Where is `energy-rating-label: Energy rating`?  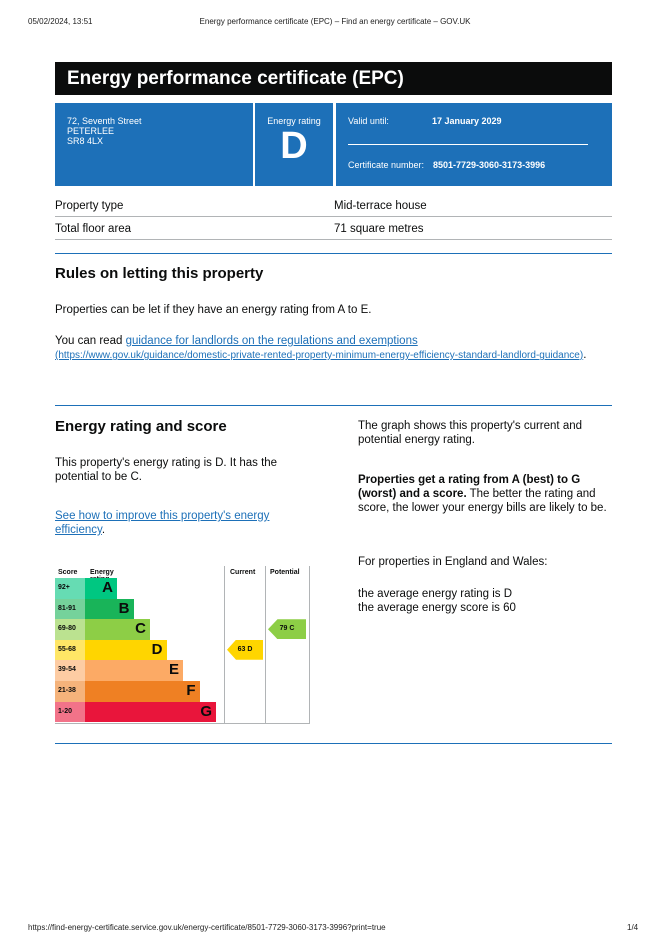 energy-rating-label: Energy rating is located at coordinates (294, 121).